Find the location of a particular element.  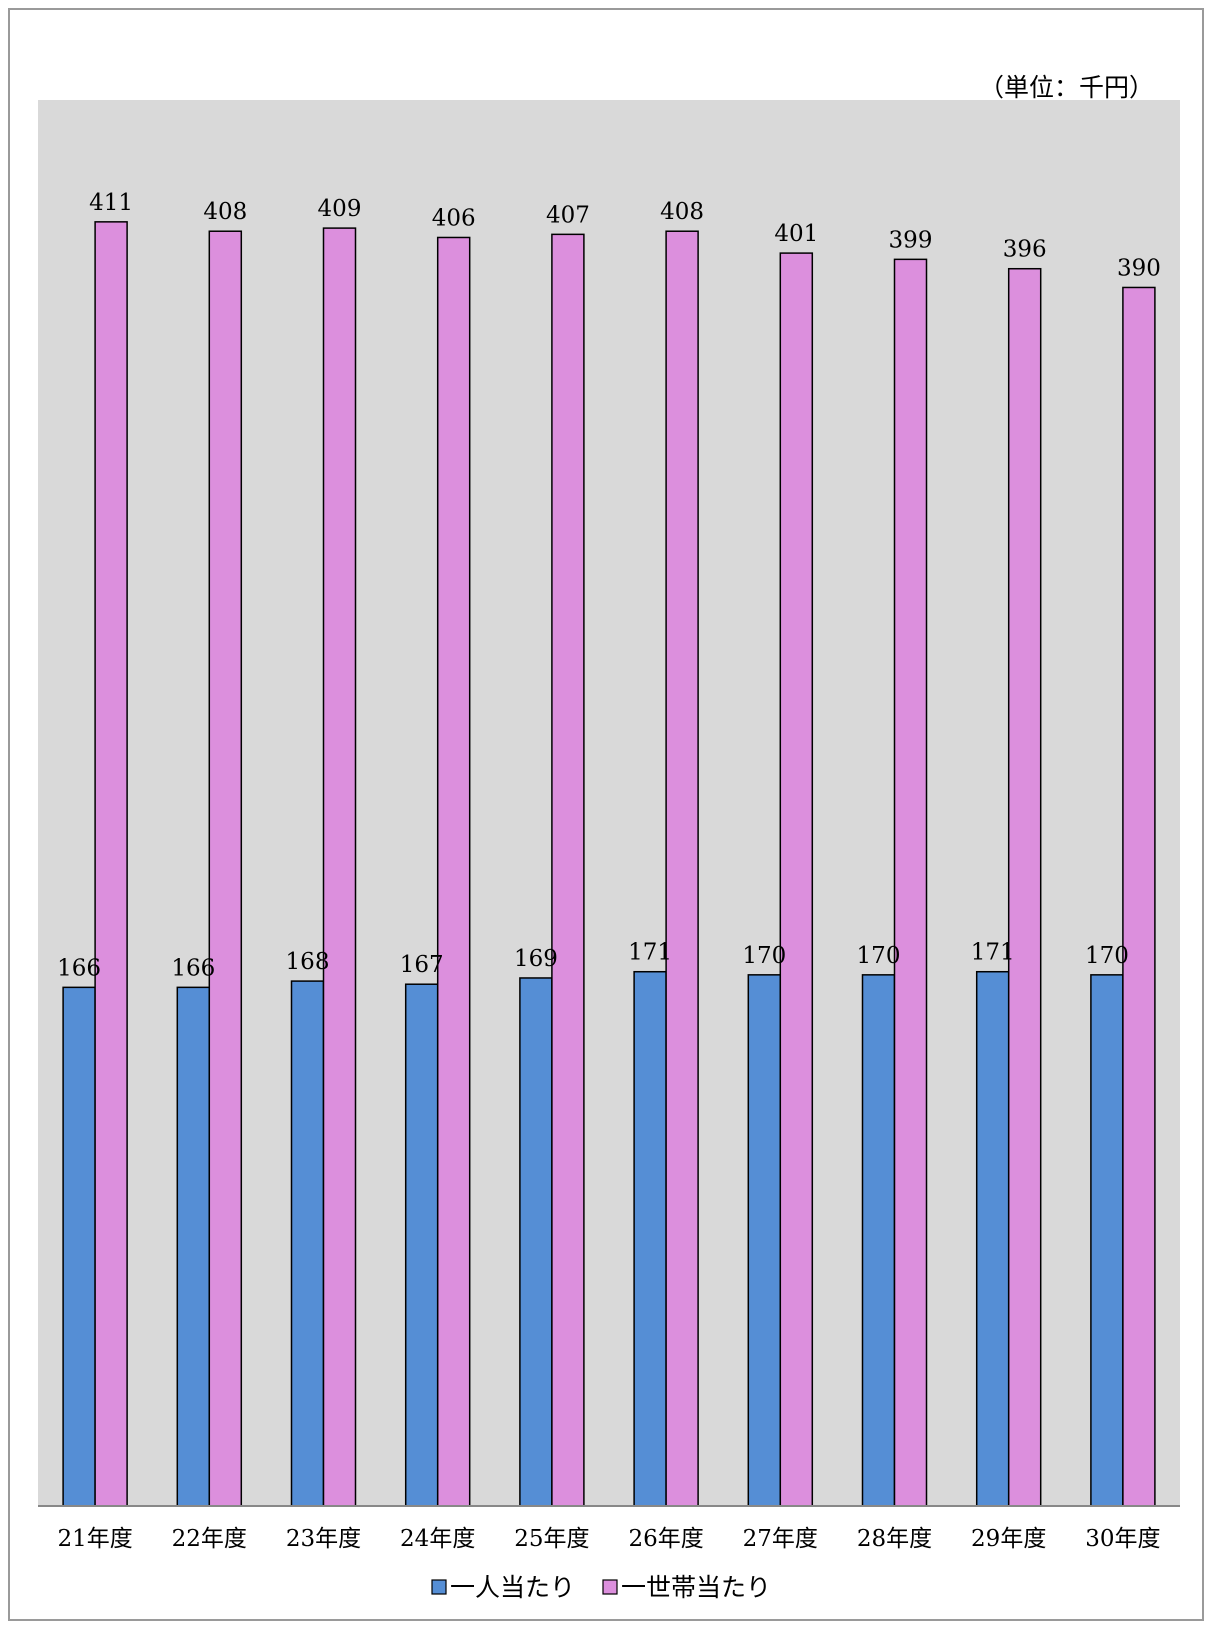

legend-swatch-per-household is located at coordinates (610, 1587).